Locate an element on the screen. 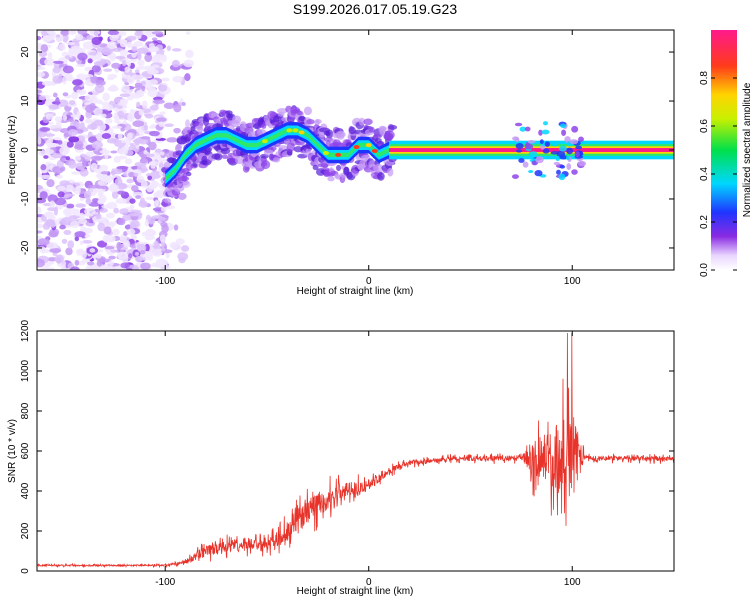  snr-x-tick-label: 0 is located at coordinates (369, 582).